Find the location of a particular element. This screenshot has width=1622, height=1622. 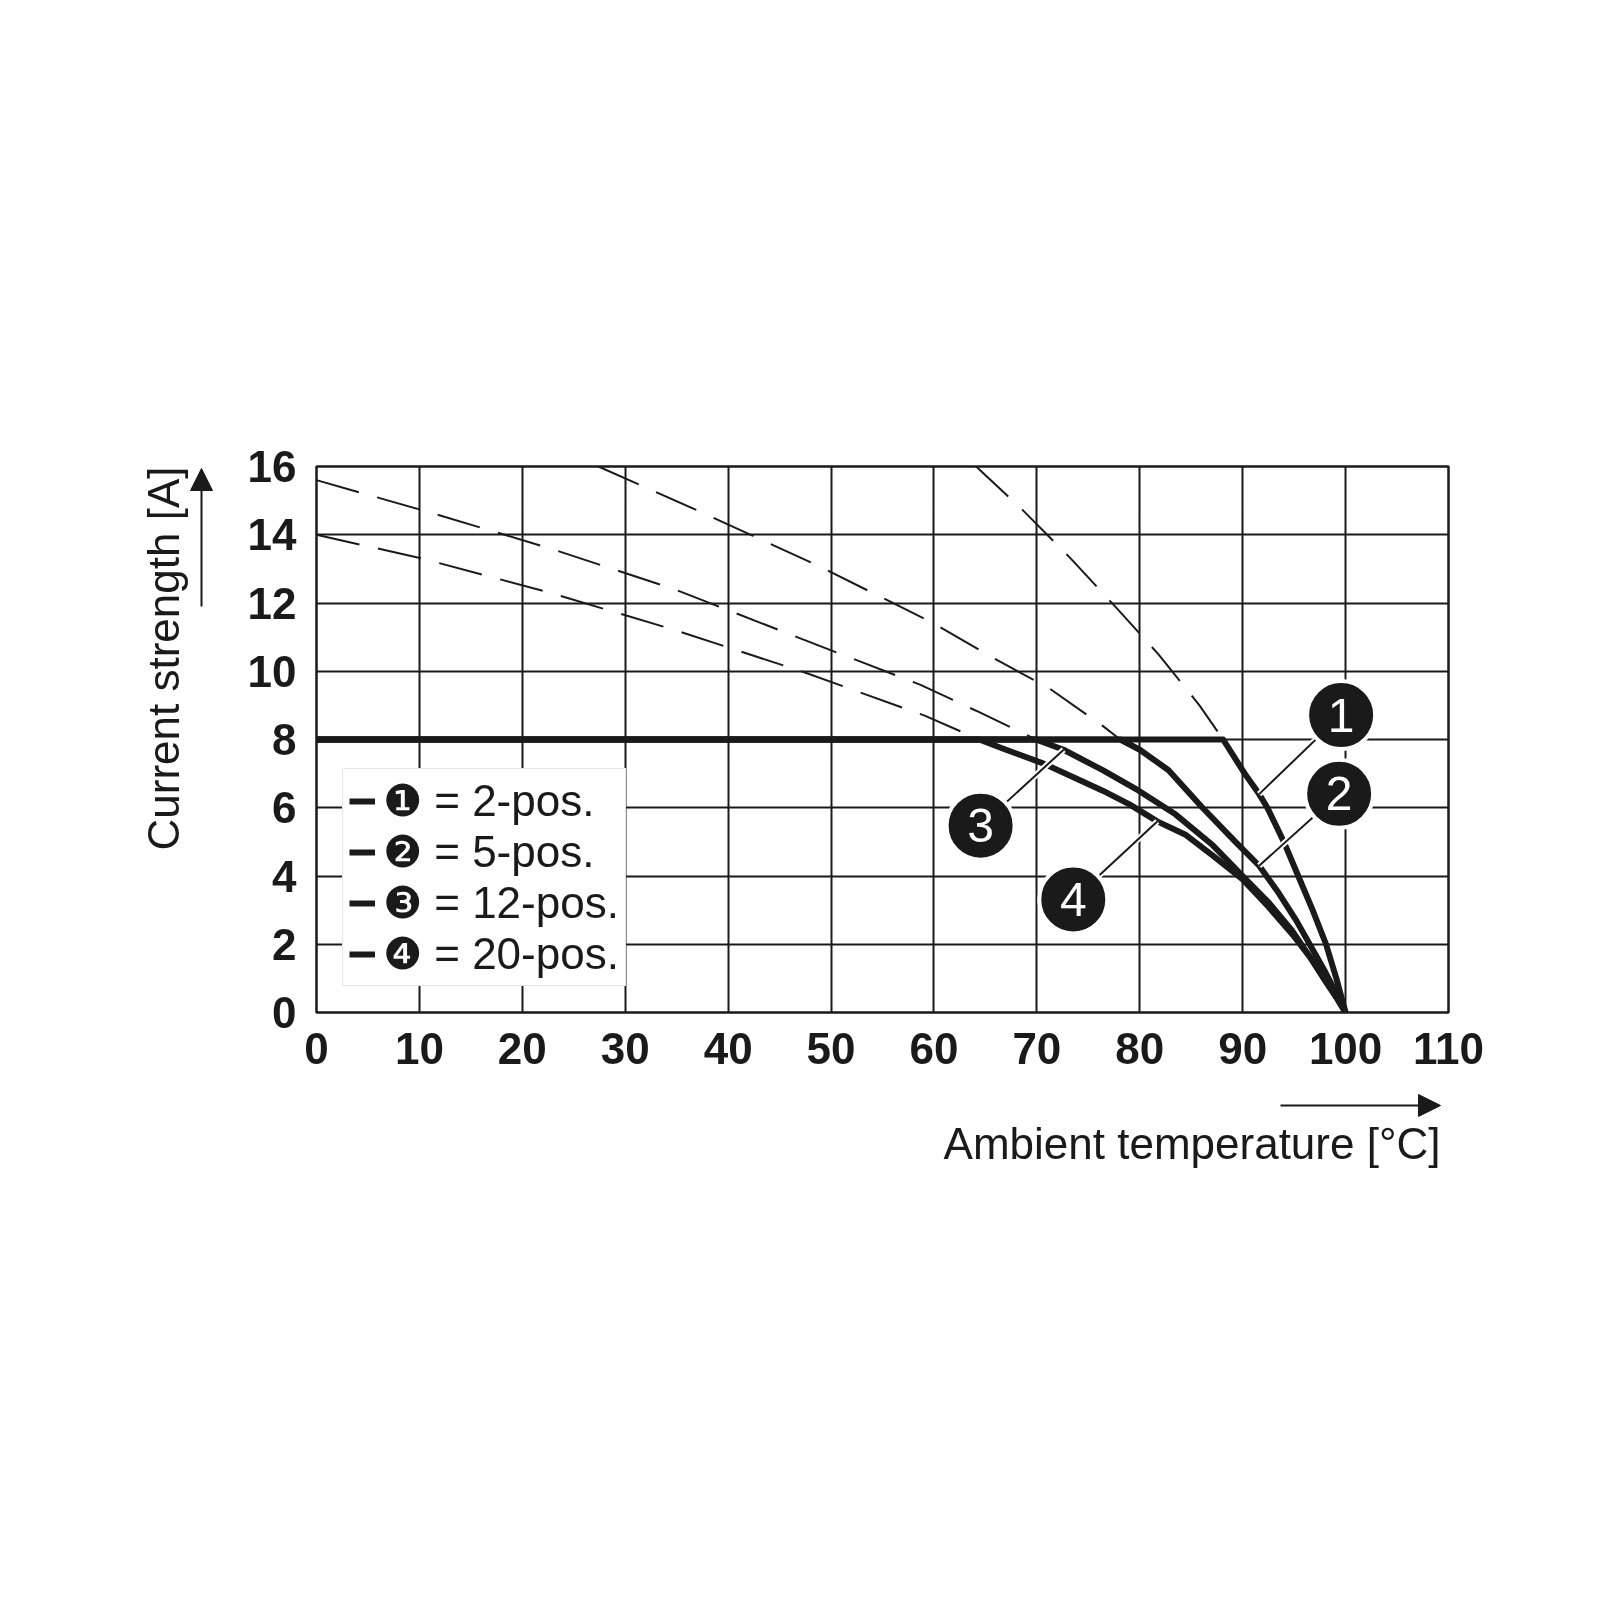

y-tick-label: 6 is located at coordinates (284, 808).